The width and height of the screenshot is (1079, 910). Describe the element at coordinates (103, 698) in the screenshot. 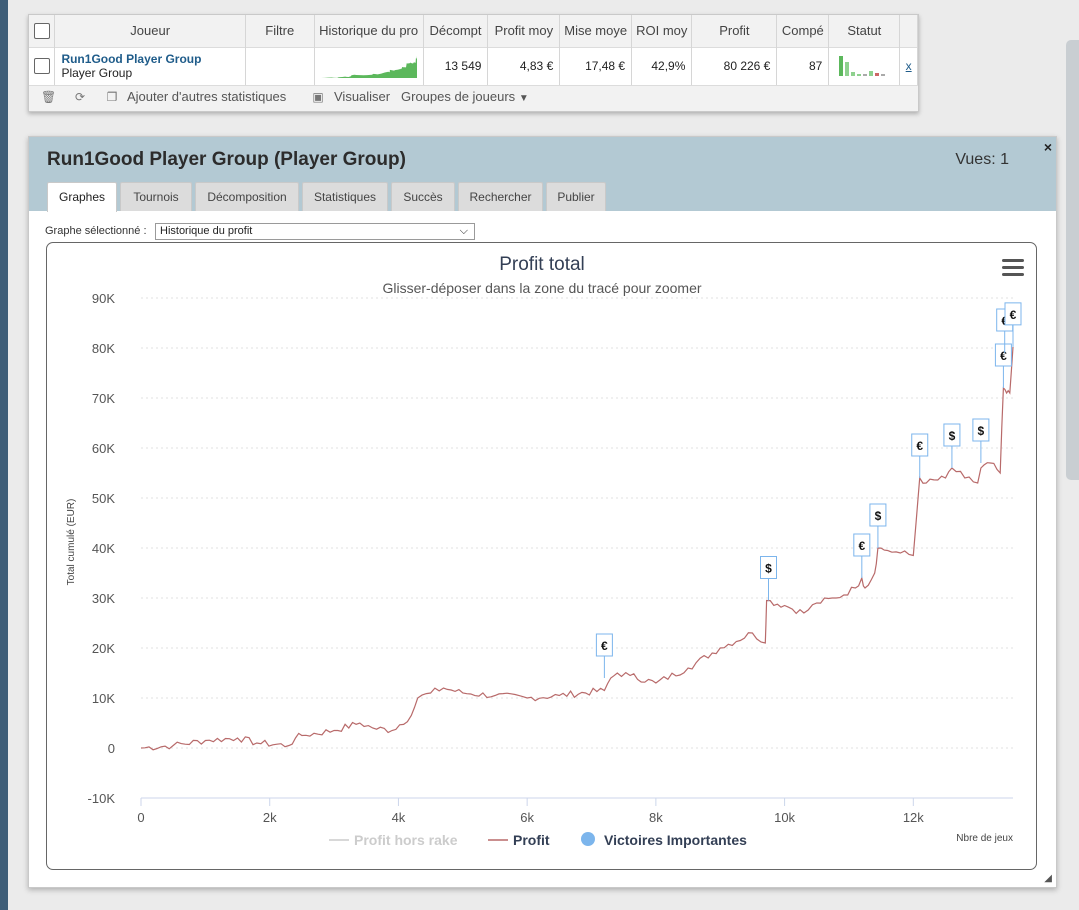

I see `y-tick-label: 10K` at that location.